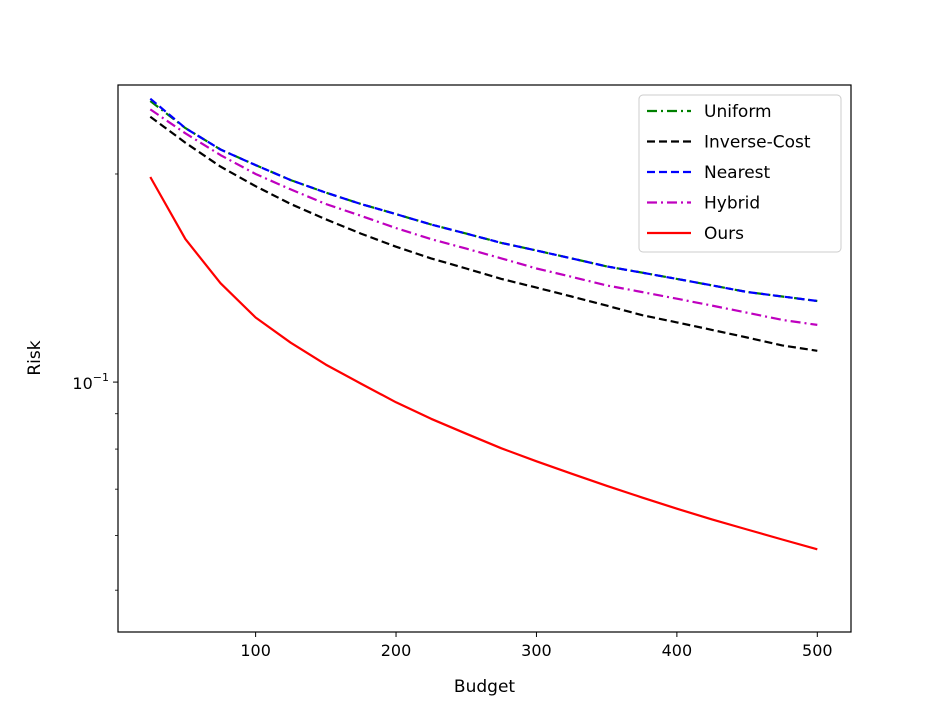  What do you see at coordinates (484, 687) in the screenshot?
I see `x-axis-label: Budget` at bounding box center [484, 687].